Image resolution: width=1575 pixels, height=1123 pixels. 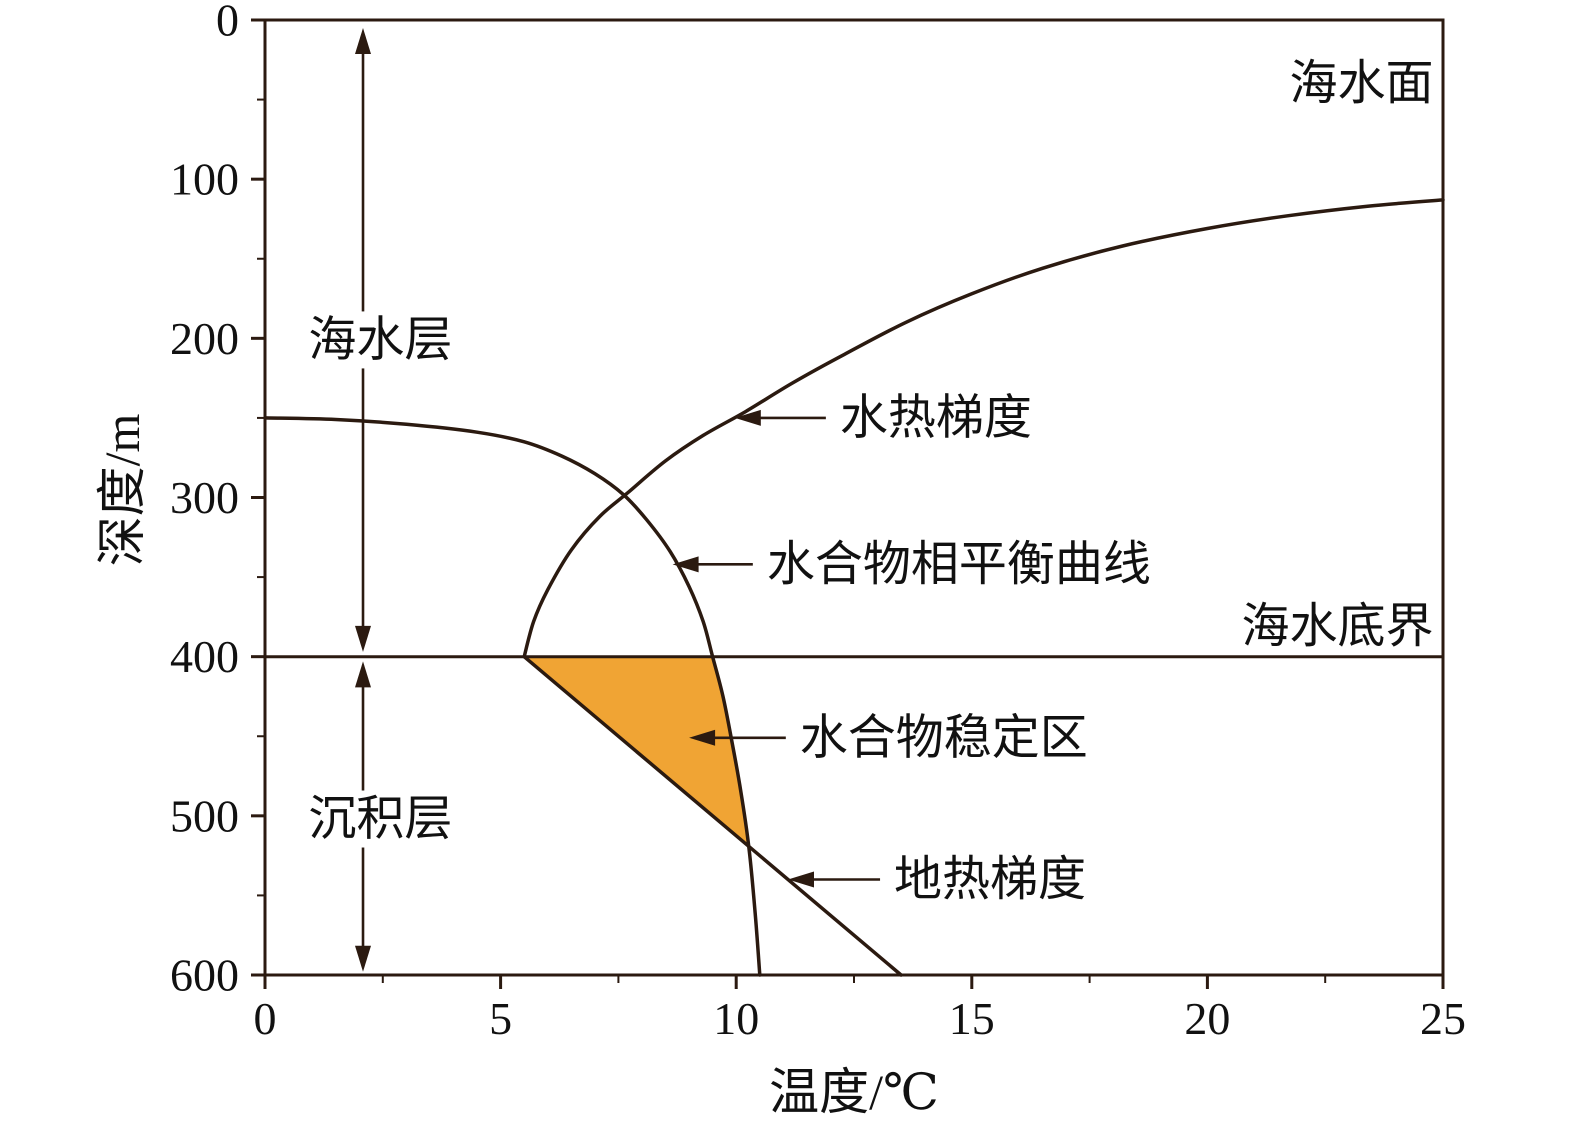 What do you see at coordinates (747, 417) in the screenshot?
I see `arrow-hydrothermal-gradient-label-head` at bounding box center [747, 417].